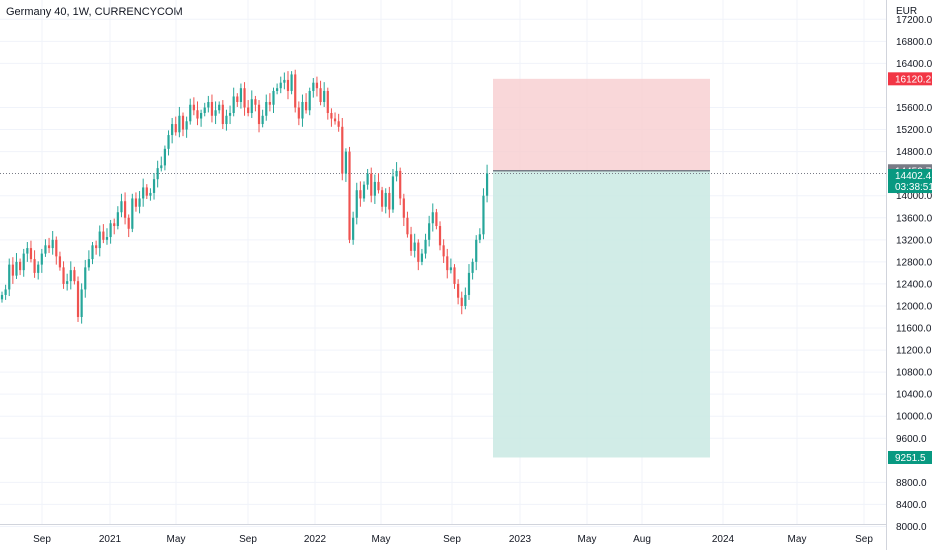  I want to click on y-tick-label: 11200.0, so click(914, 351).